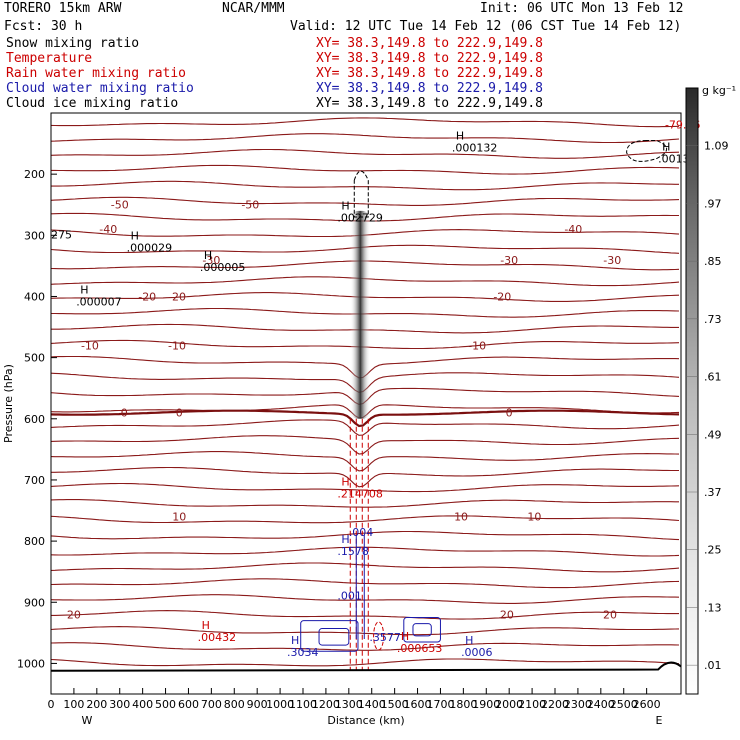  What do you see at coordinates (379, 636) in the screenshot?
I see `rain-contour-oval` at bounding box center [379, 636].